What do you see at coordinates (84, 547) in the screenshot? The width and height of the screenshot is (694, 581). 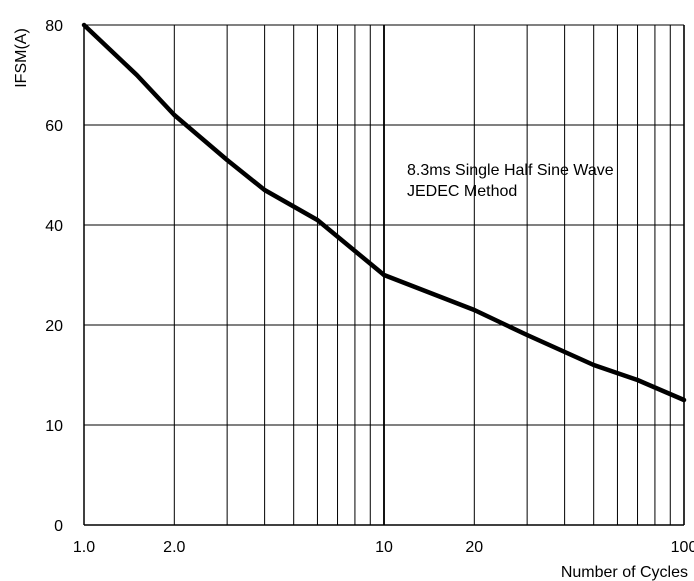 I see `x-tick-label: 1.0` at bounding box center [84, 547].